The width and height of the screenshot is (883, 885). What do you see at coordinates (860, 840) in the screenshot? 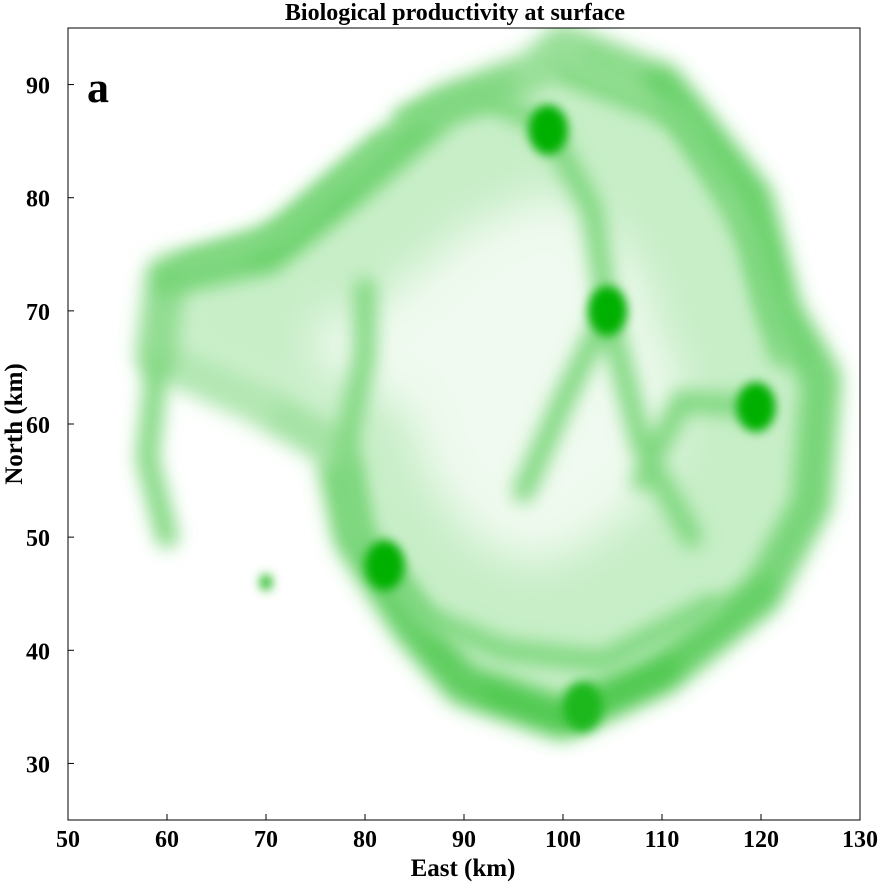
I see `x-tick-label: 130` at bounding box center [860, 840].